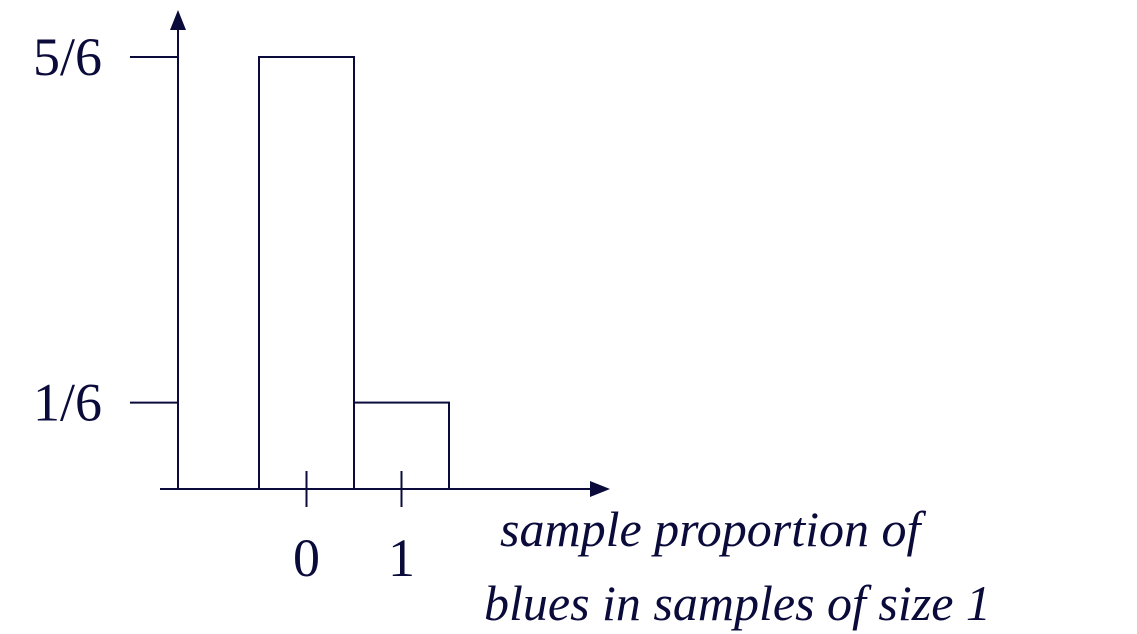 The height and width of the screenshot is (634, 1137). What do you see at coordinates (67, 403) in the screenshot?
I see `y-tick-label-2: 1/6` at bounding box center [67, 403].